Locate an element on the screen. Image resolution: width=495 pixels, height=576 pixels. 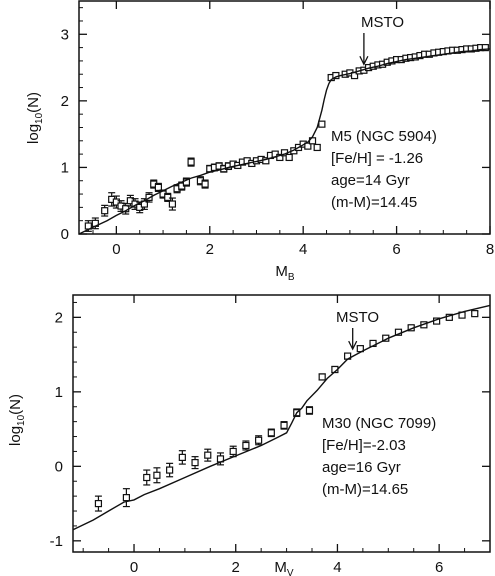
m5-y-tick-label: 3 is located at coordinates (65, 34).